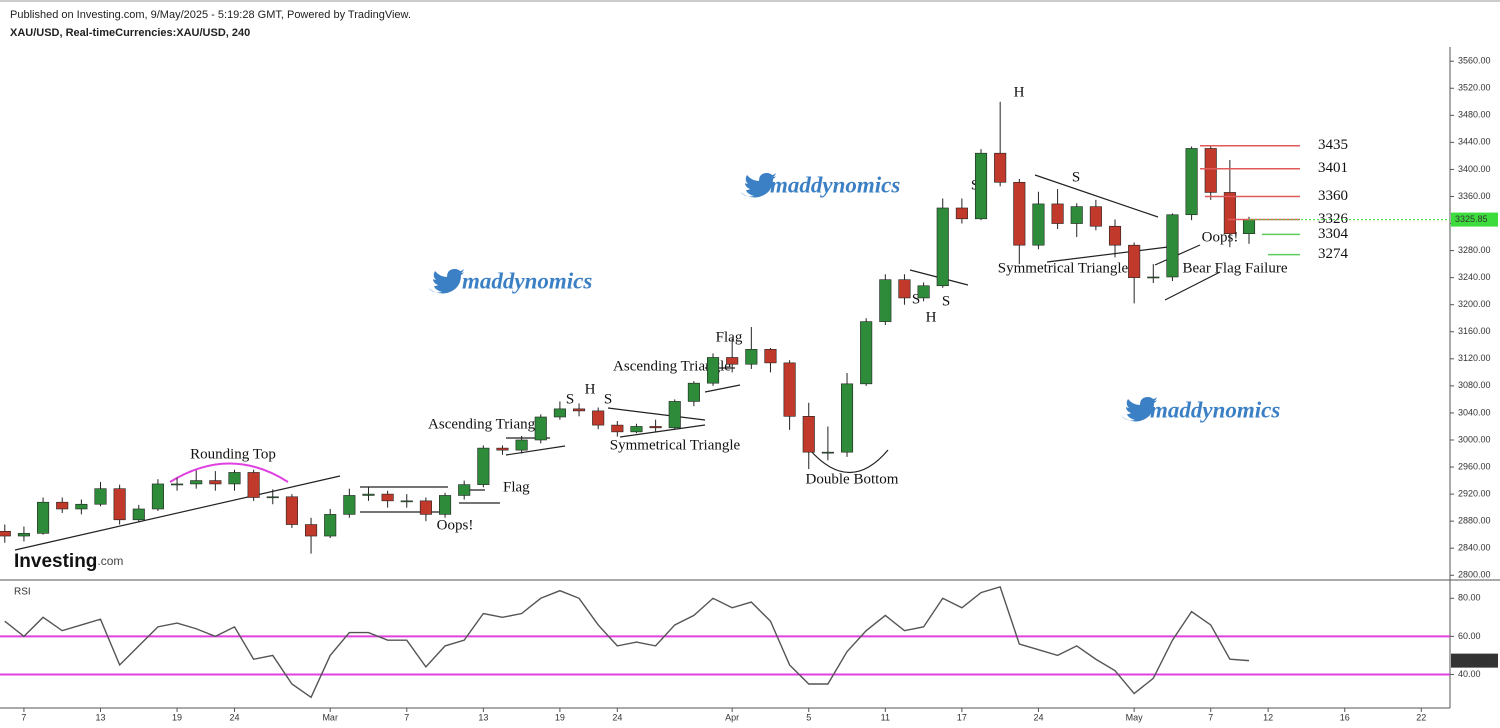  What do you see at coordinates (229, 472) in the screenshot?
I see `rounding-arc` at bounding box center [229, 472].